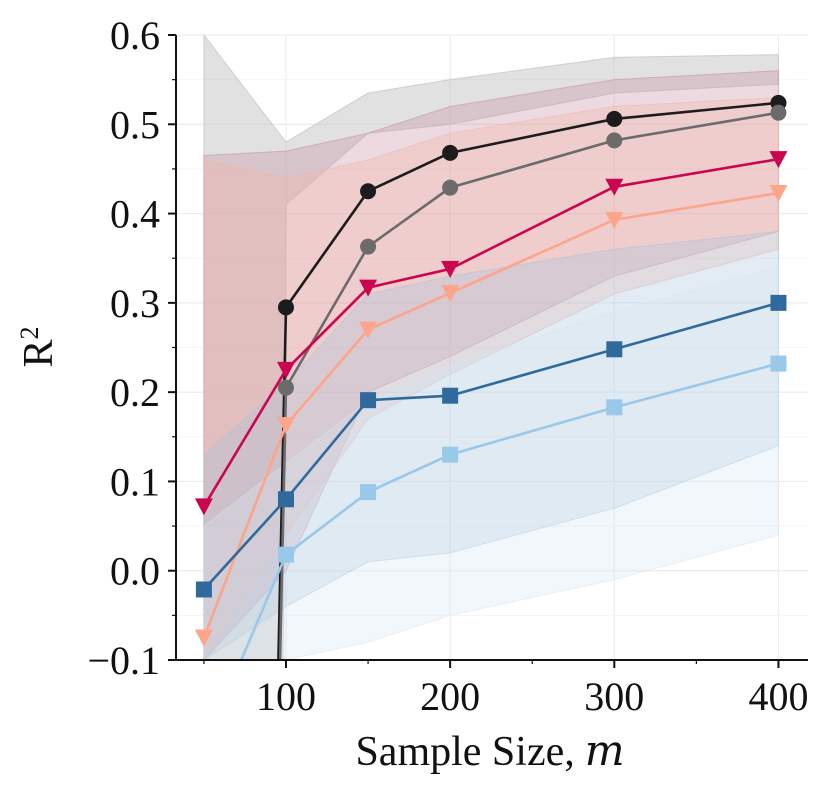  Describe the element at coordinates (29, 332) in the screenshot. I see `y-axis-title-sup: 2` at that location.